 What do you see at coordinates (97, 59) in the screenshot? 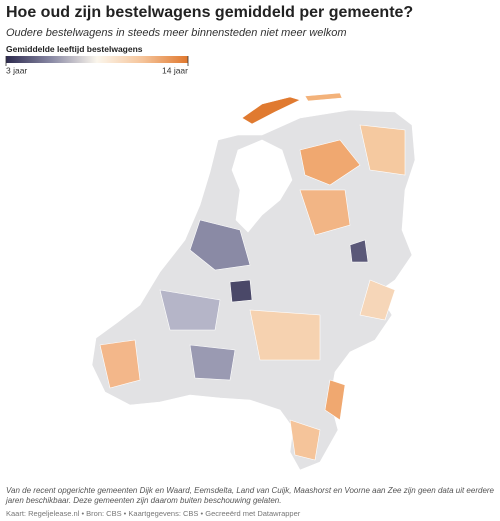
I see `legend-scale` at bounding box center [97, 59].